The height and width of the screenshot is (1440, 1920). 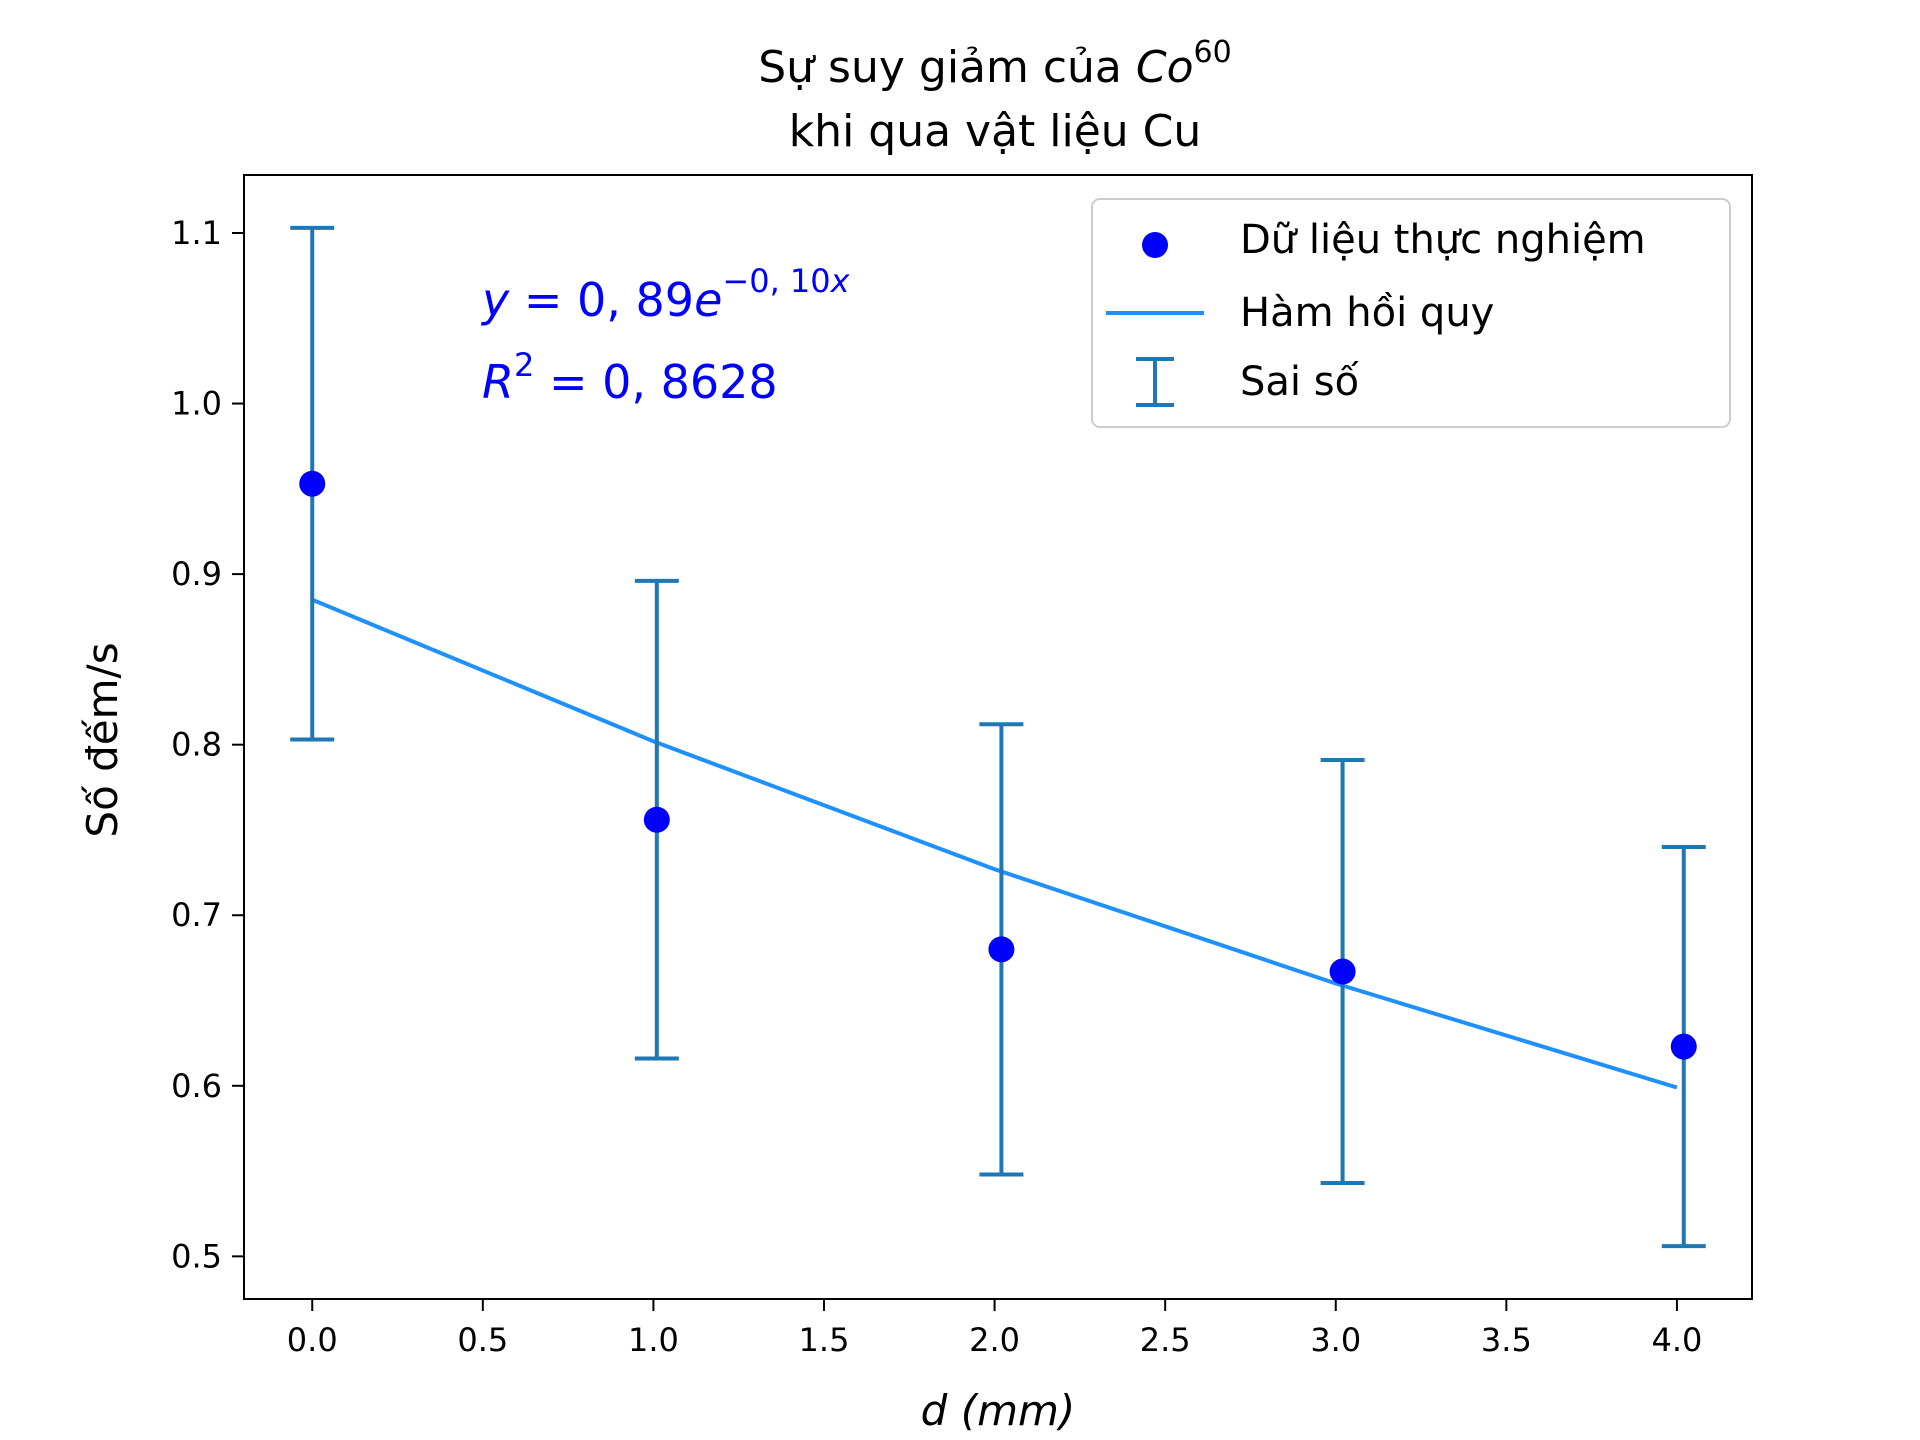 What do you see at coordinates (953, 1410) in the screenshot?
I see `x-axis-gap` at bounding box center [953, 1410].